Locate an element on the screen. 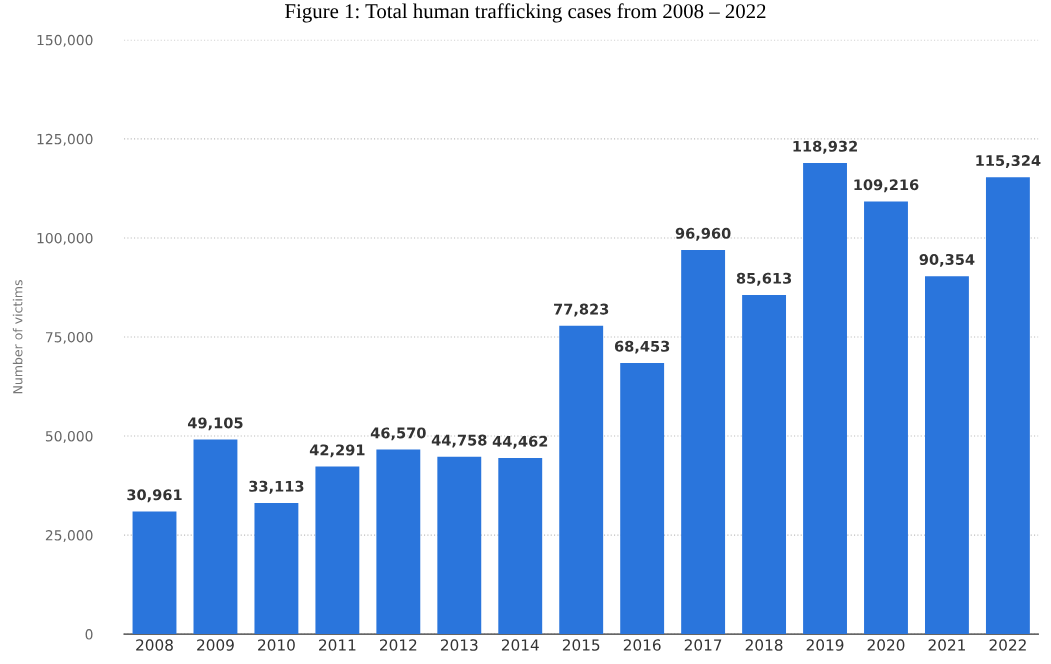 The width and height of the screenshot is (1051, 664). x-tick-label: 2022 is located at coordinates (1007, 645).